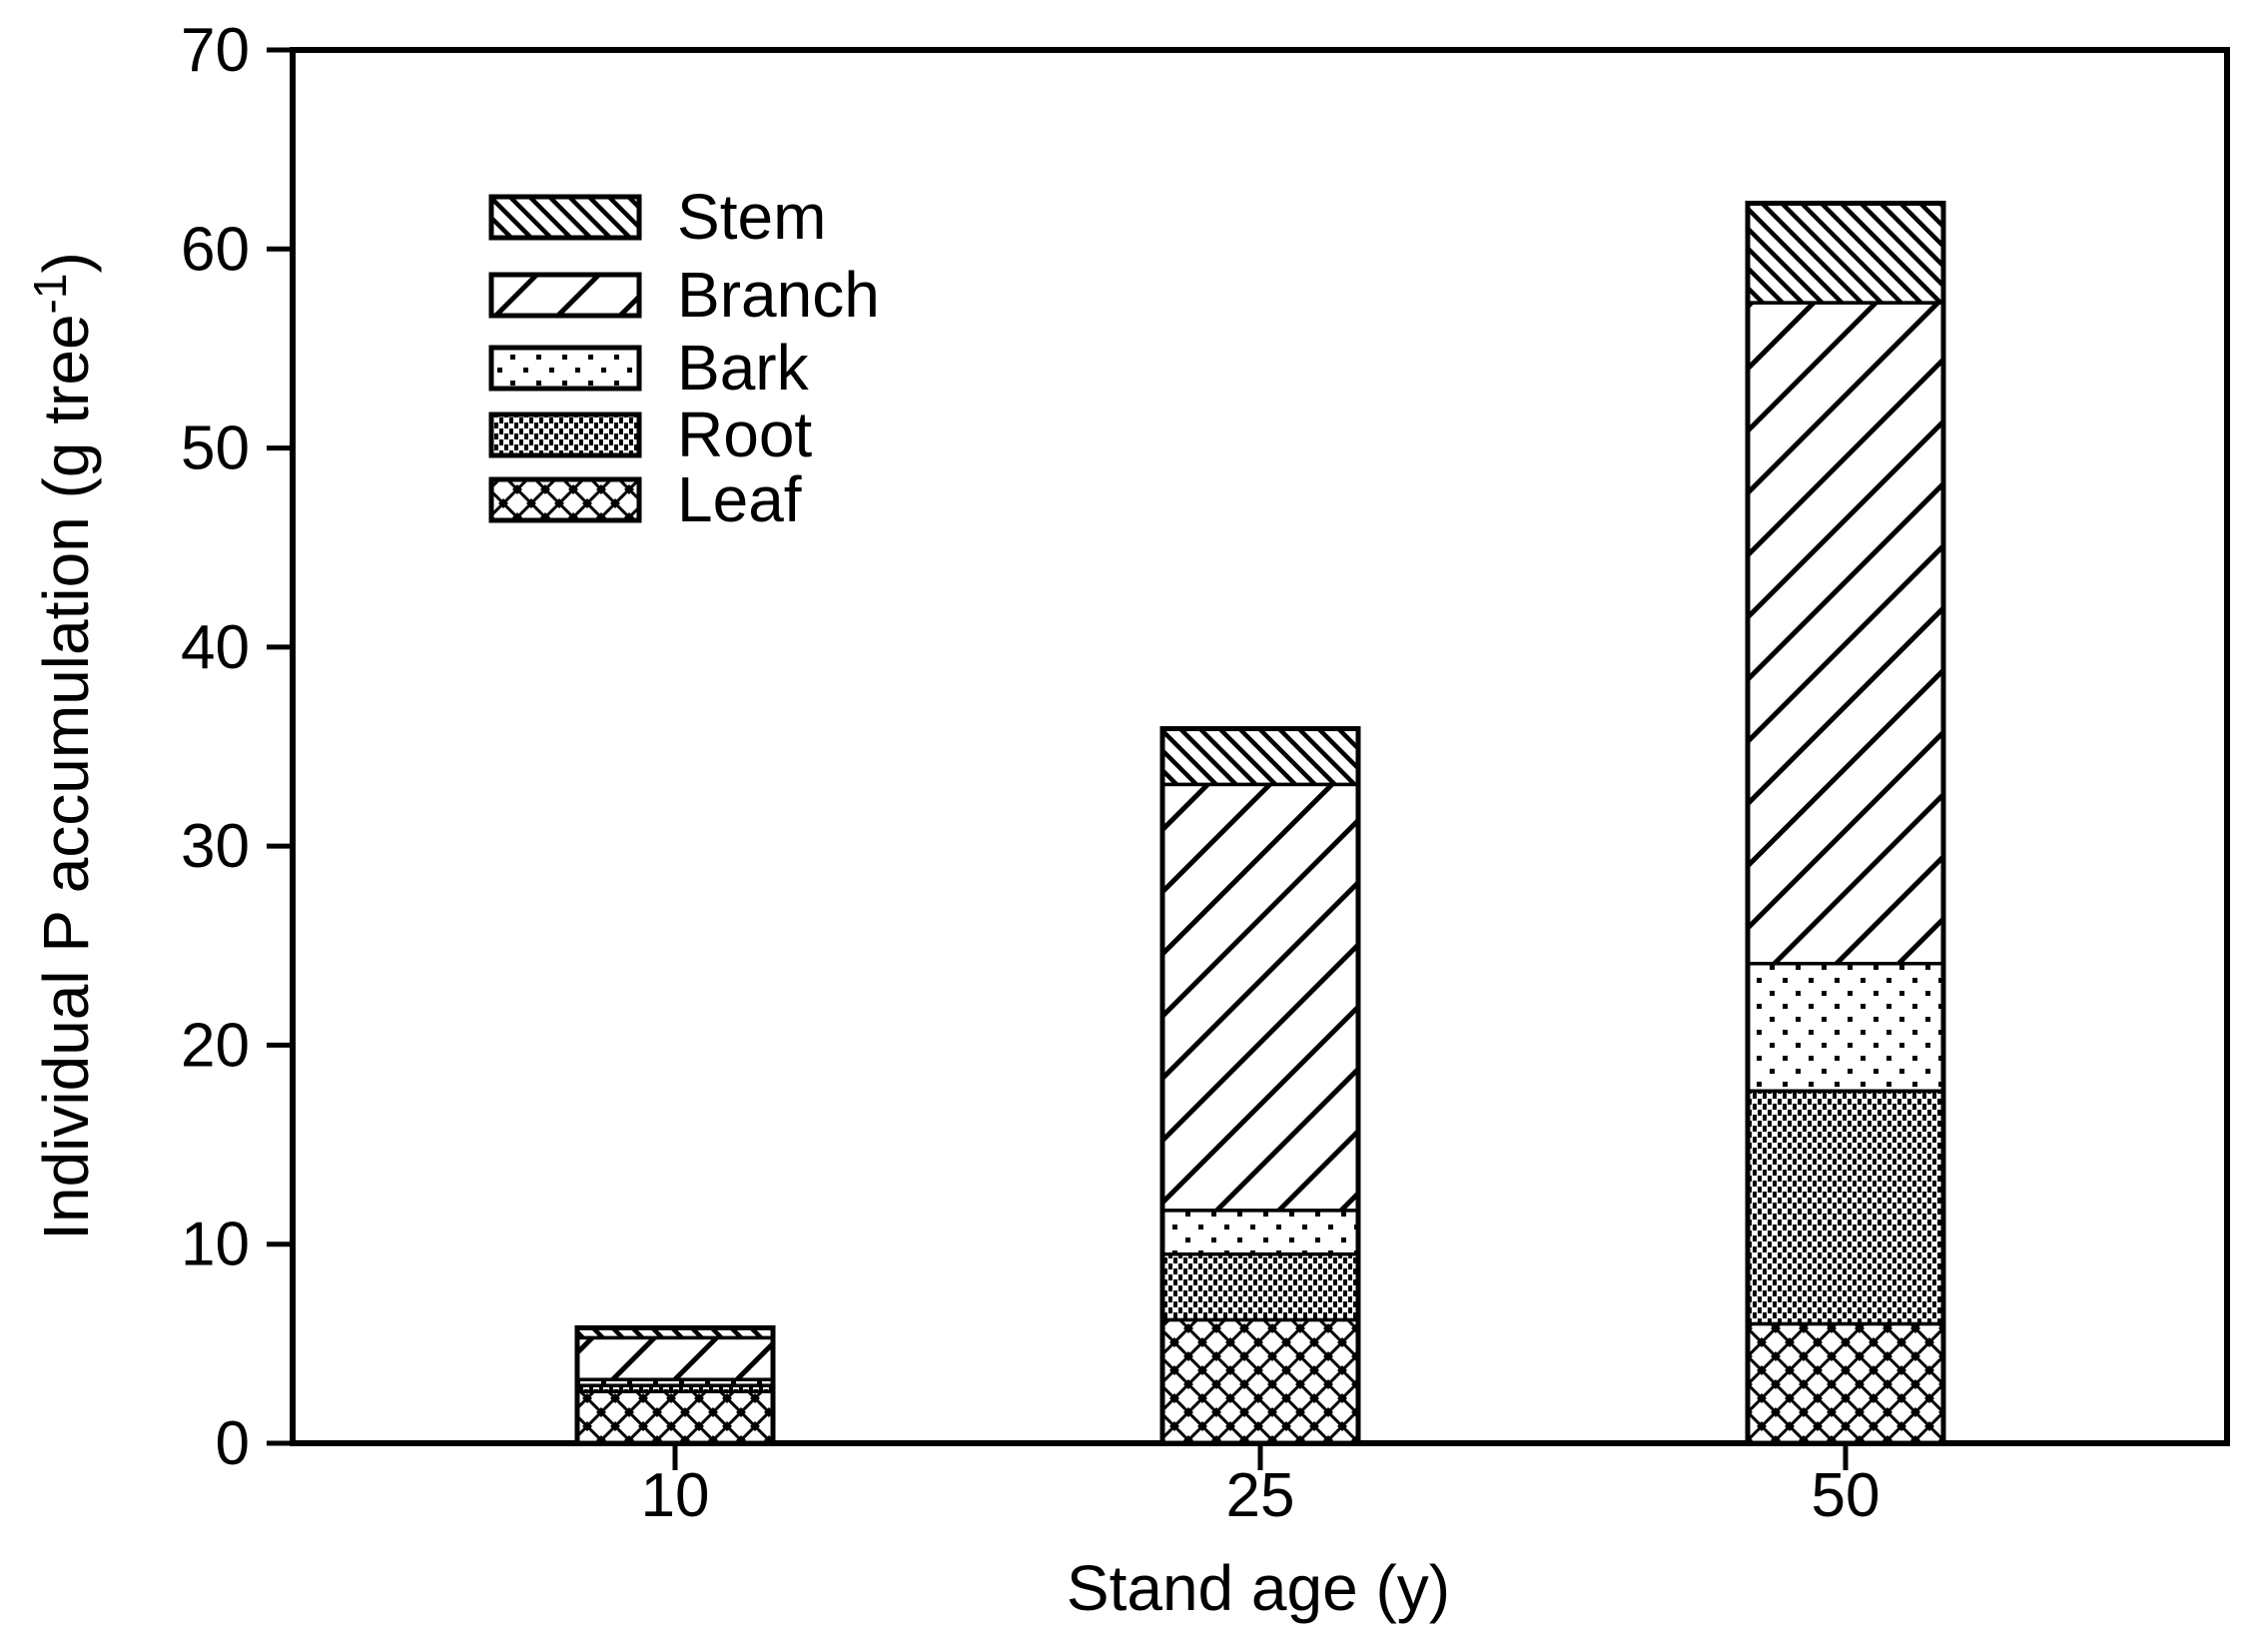 The width and height of the screenshot is (2258, 1652). I want to click on x-tick-label: 25, so click(1260, 1495).